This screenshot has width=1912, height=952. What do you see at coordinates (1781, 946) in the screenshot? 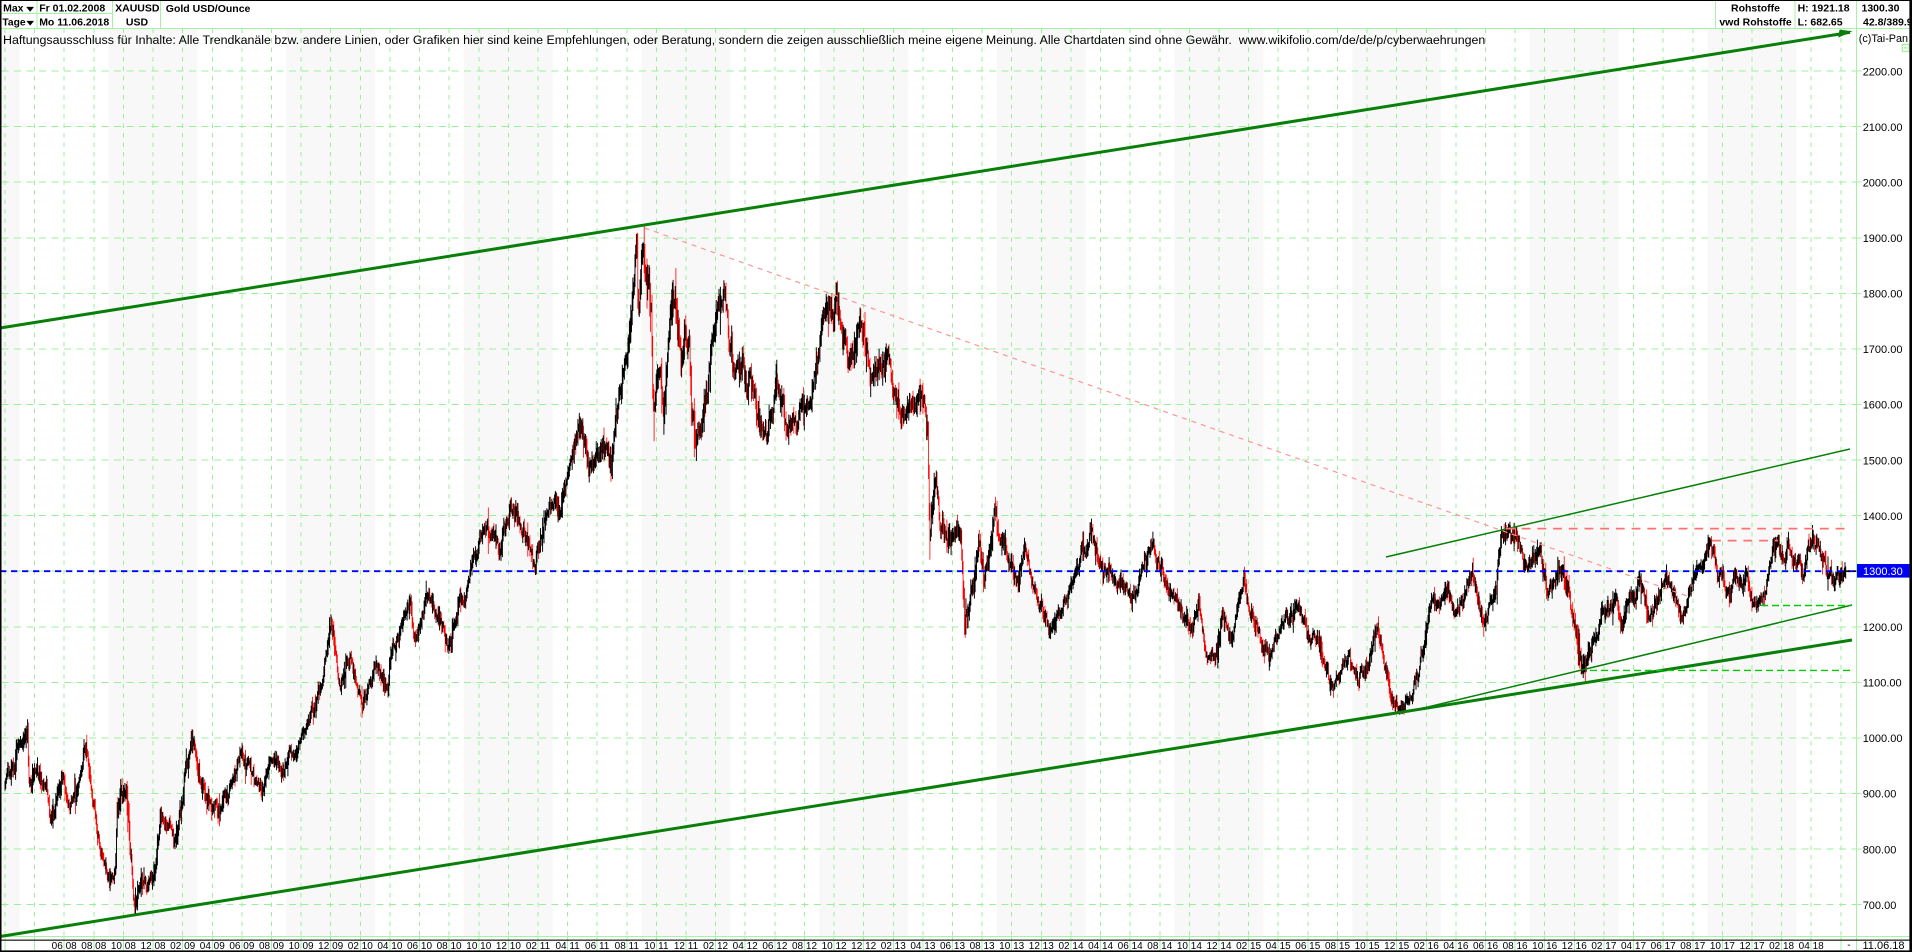
I see `svg-text: 02 18` at bounding box center [1781, 946].